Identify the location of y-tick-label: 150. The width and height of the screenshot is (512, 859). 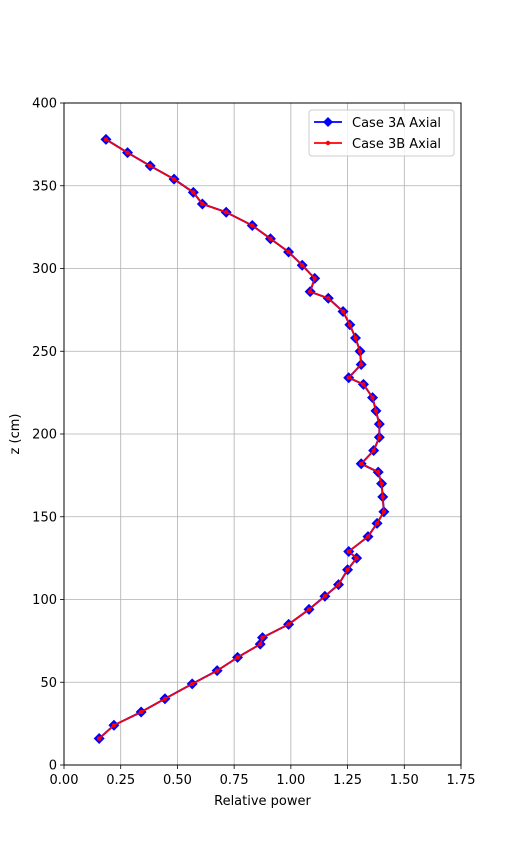
(44, 517).